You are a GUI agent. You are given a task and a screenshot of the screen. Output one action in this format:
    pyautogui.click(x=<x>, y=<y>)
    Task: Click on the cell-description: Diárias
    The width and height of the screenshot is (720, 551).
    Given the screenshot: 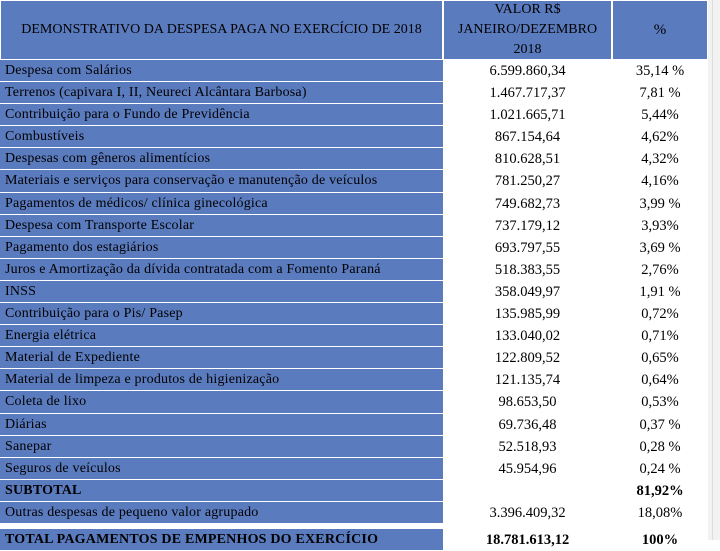 What is the action you would take?
    pyautogui.click(x=221, y=424)
    